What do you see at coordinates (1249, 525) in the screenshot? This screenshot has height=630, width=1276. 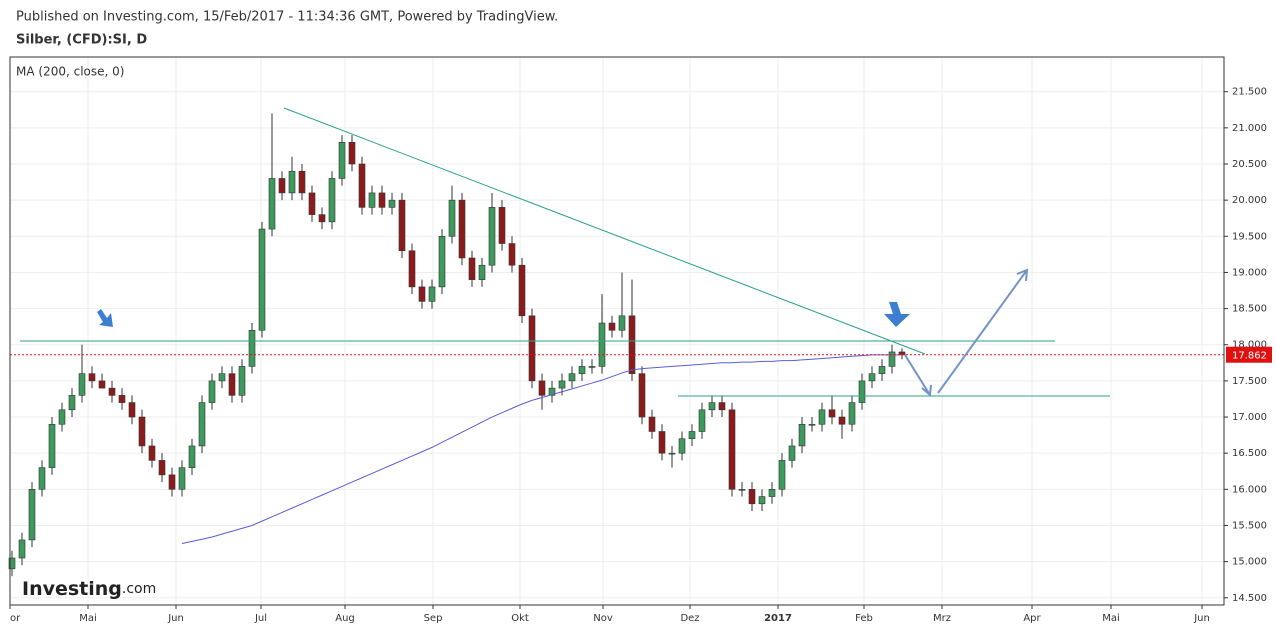 I see `y-tick-label: 15.500` at bounding box center [1249, 525].